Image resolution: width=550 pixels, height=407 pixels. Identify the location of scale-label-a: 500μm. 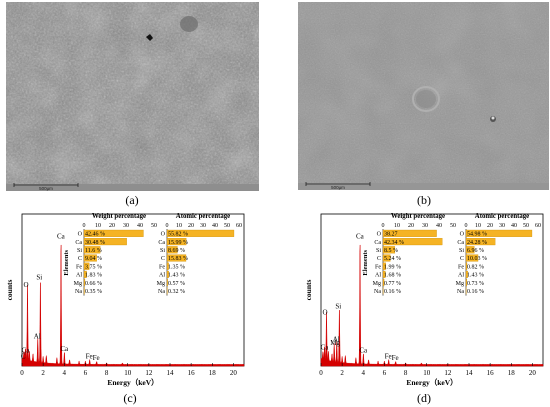
(46, 188).